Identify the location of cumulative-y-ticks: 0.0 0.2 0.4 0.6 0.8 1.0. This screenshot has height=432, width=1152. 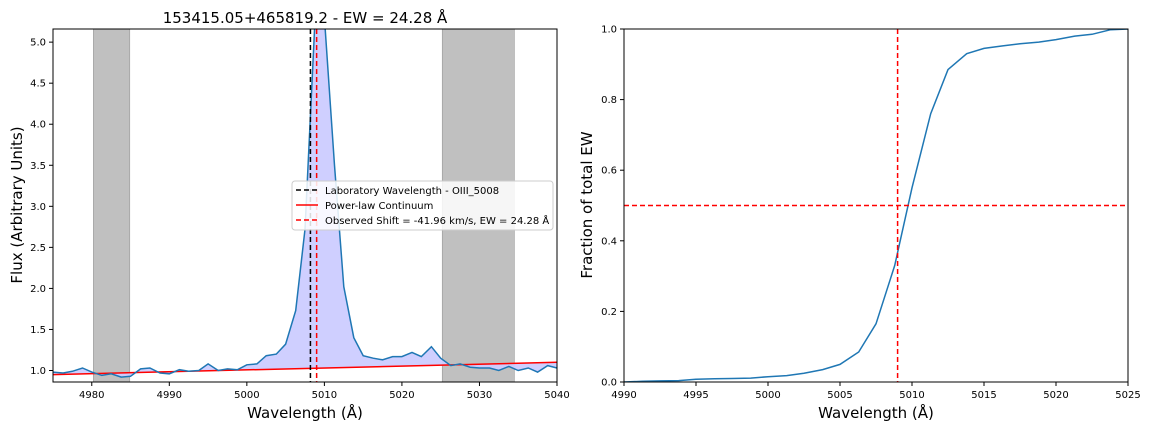
(612, 207).